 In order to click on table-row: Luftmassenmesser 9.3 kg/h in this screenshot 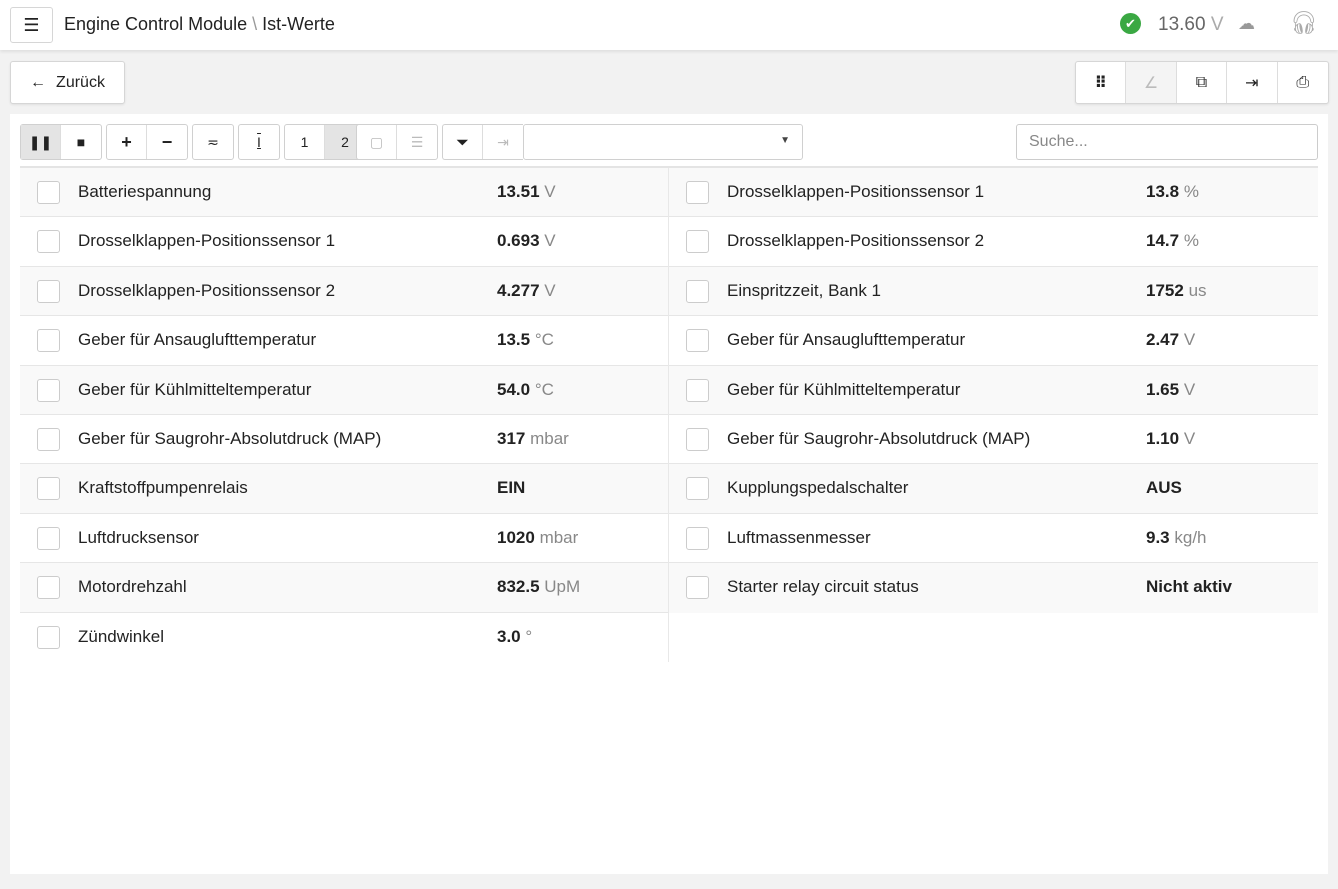, I will do `click(993, 539)`.